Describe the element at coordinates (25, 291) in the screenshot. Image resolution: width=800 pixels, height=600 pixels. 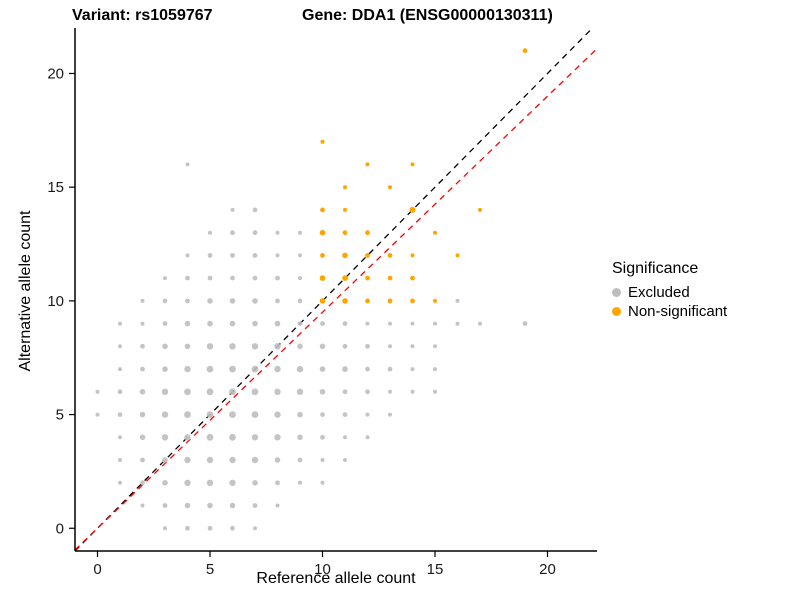
I see `y-axis-title: Alternative allele count` at that location.